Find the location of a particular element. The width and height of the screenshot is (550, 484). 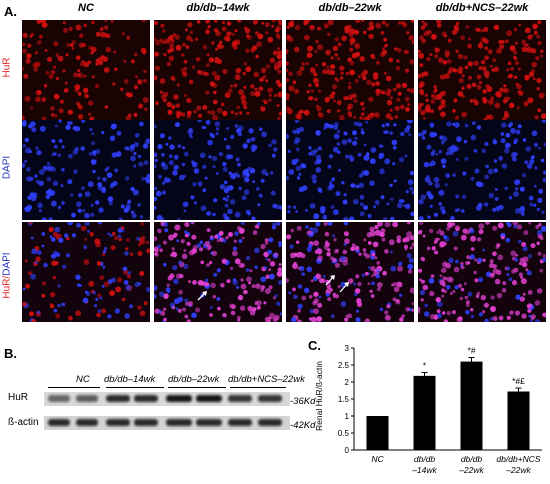

blot-group-dbdb-22wk: db/db–22wk is located at coordinates (194, 379).